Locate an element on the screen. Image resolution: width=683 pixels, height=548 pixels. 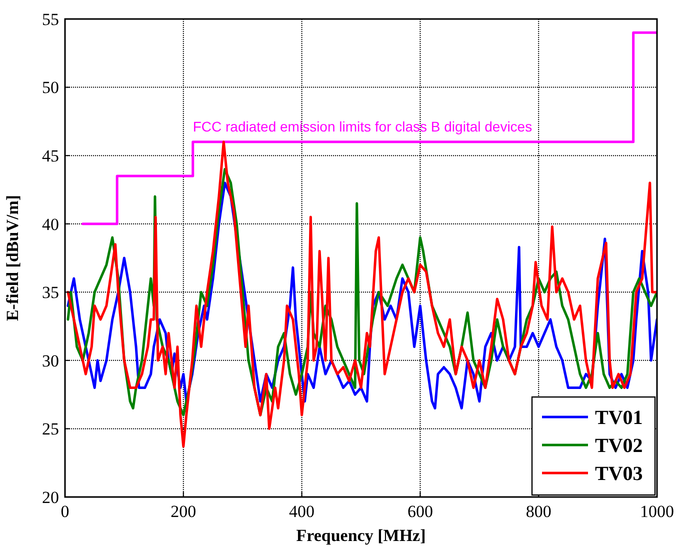
annotation: FCC radiated emission limits for class B digital devices is located at coordinates (362, 126).